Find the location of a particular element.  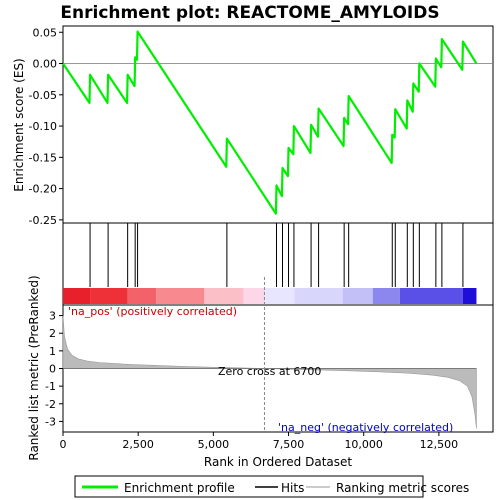

x-tick-label: 0 is located at coordinates (63, 444).